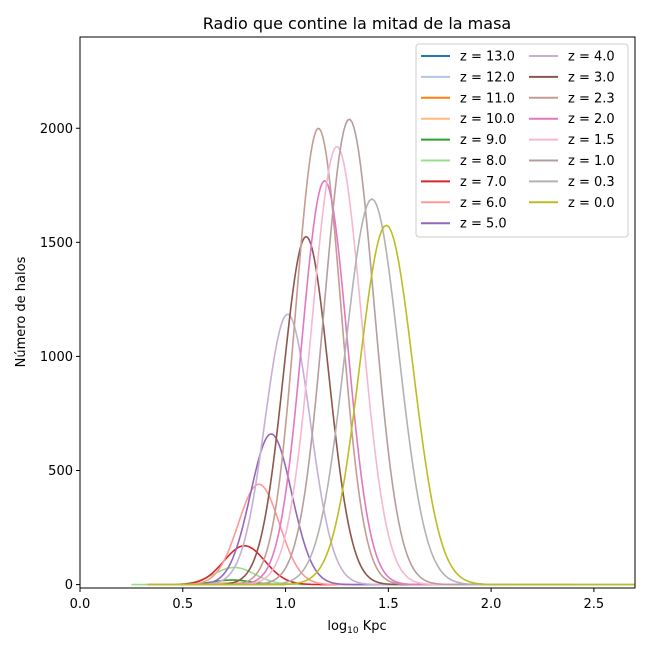 The width and height of the screenshot is (650, 650). I want to click on y-tick-label: 500, so click(60, 471).